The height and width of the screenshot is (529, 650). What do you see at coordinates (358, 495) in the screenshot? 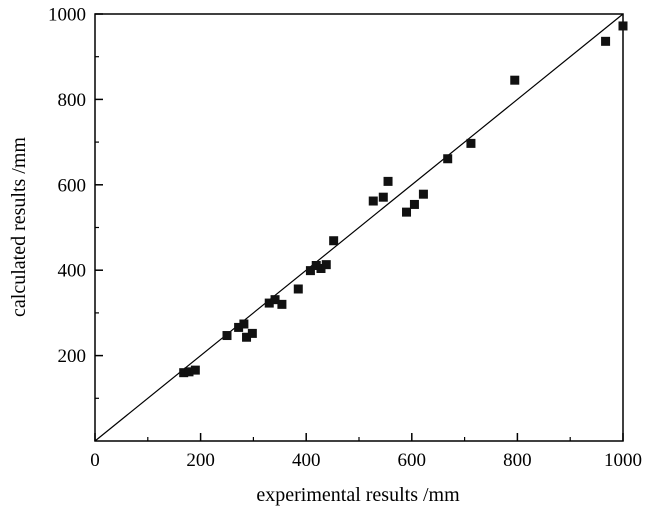
I see `x-axis-title: experimental results /mm` at bounding box center [358, 495].